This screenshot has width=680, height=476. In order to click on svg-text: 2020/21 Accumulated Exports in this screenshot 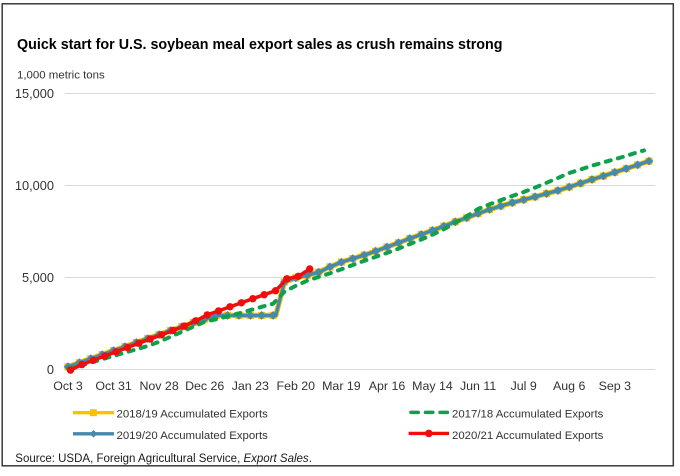, I will do `click(528, 436)`.